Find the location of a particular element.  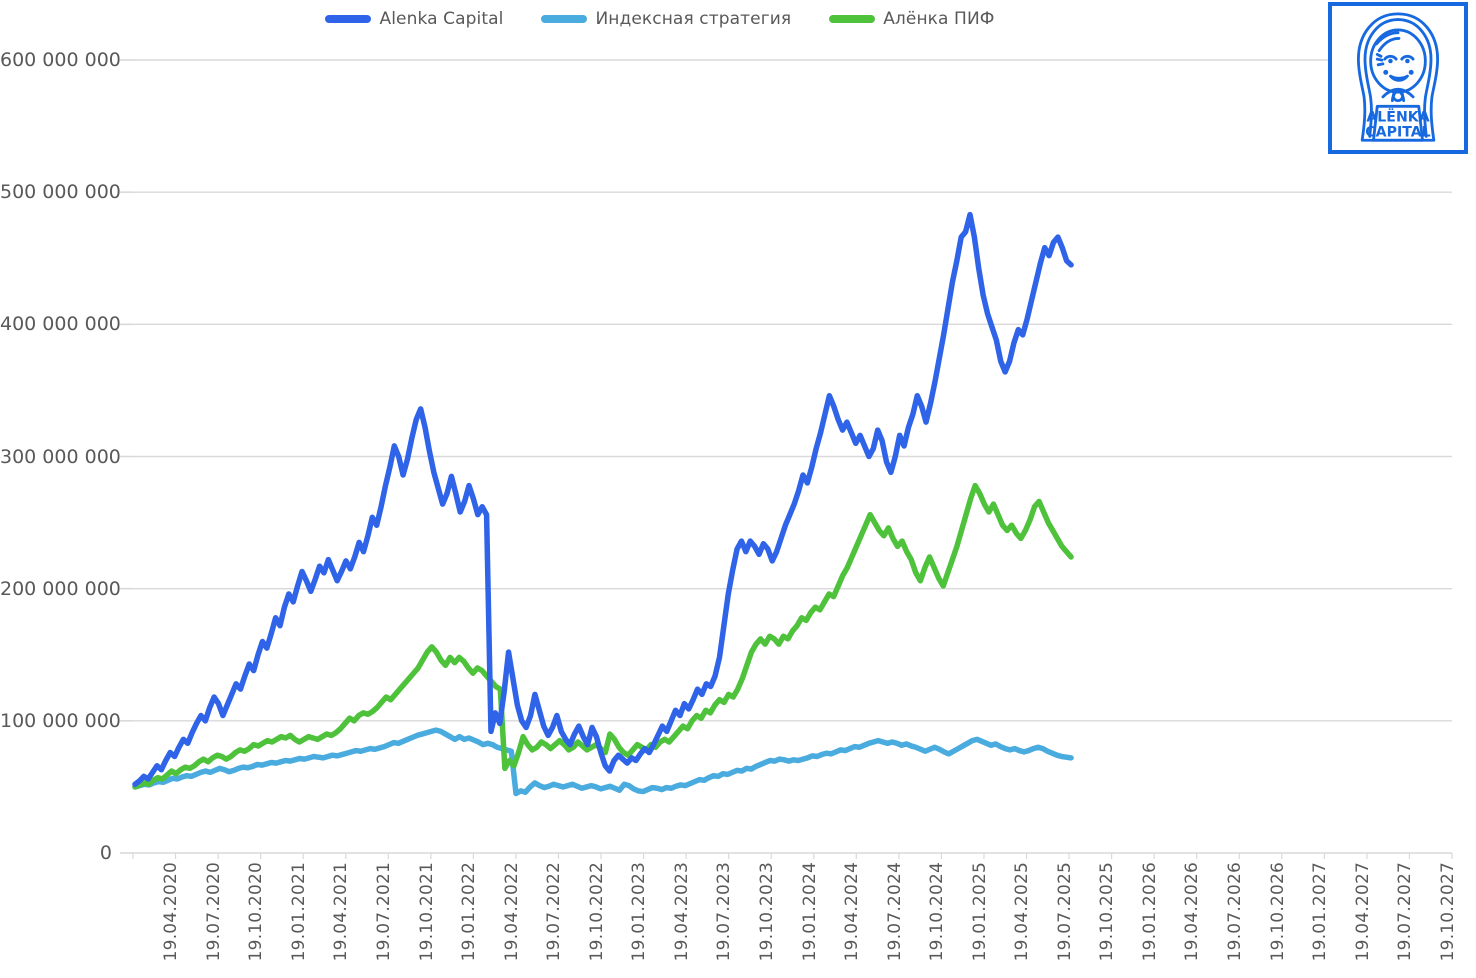

legend-item-index_strategy: Индексная стратегия is located at coordinates (666, 19).